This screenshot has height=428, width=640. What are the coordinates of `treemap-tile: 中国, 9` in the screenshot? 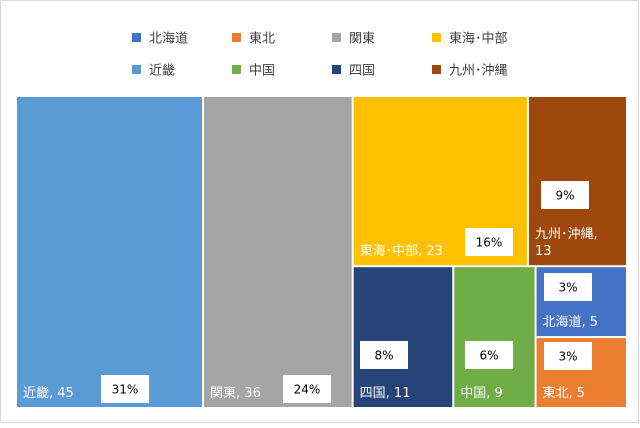 It's located at (494, 337).